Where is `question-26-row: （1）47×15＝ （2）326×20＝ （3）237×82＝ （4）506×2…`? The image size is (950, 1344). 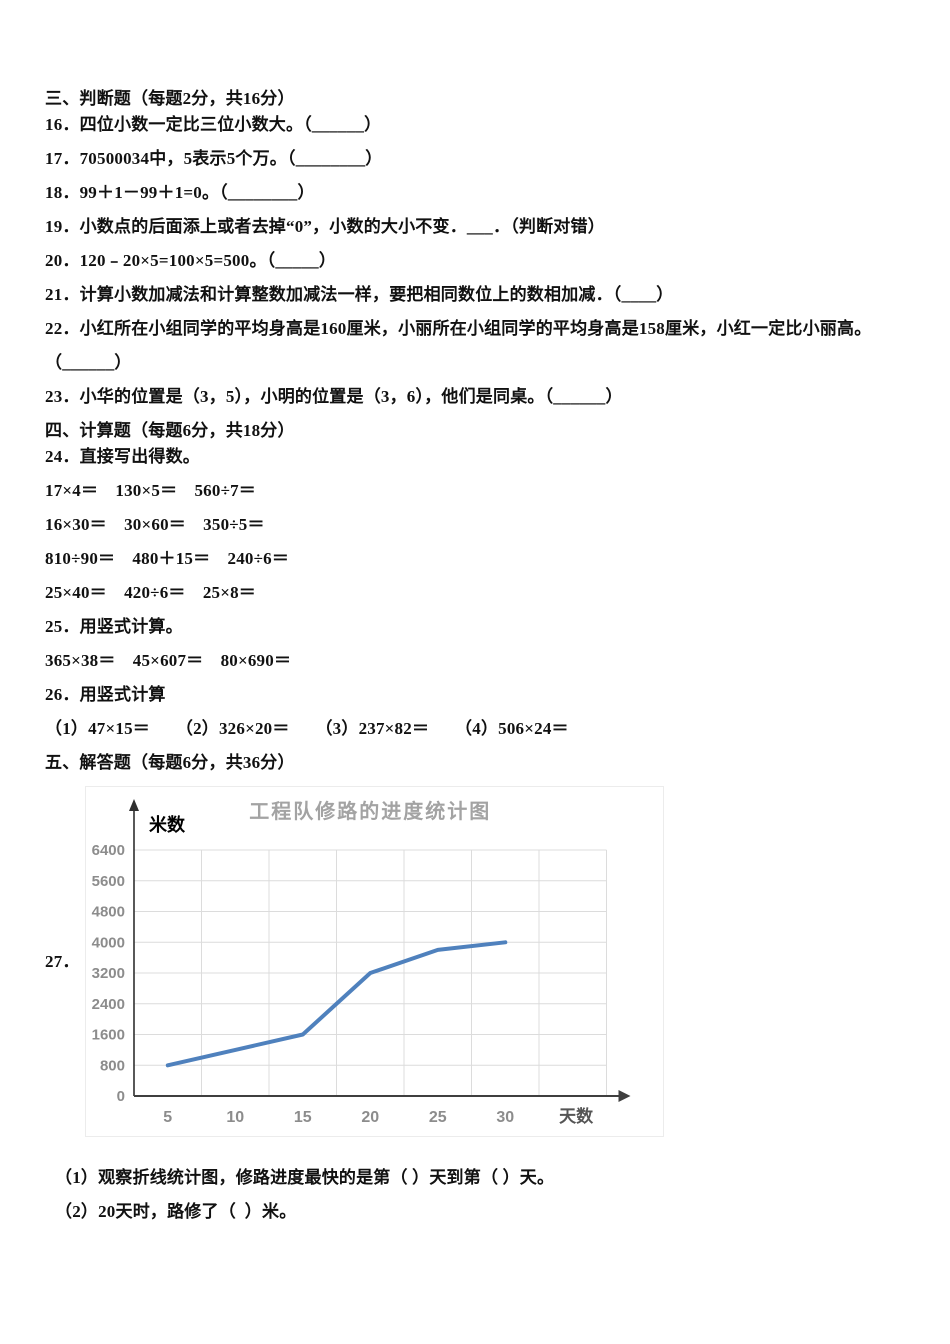 question-26-row: （1）47×15＝ （2）326×20＝ （3）237×82＝ （4）506×2… is located at coordinates (307, 728).